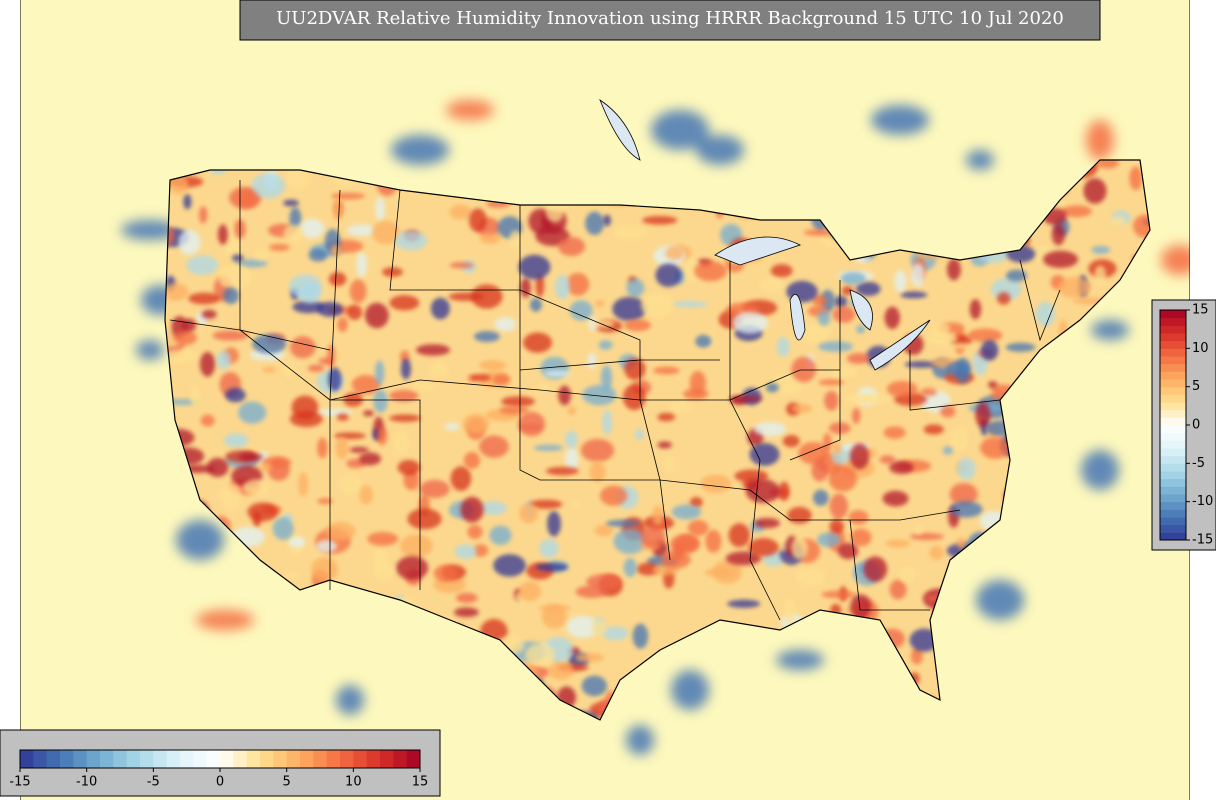  I want to click on colorbar-tick-label: -5, so click(1198, 463).